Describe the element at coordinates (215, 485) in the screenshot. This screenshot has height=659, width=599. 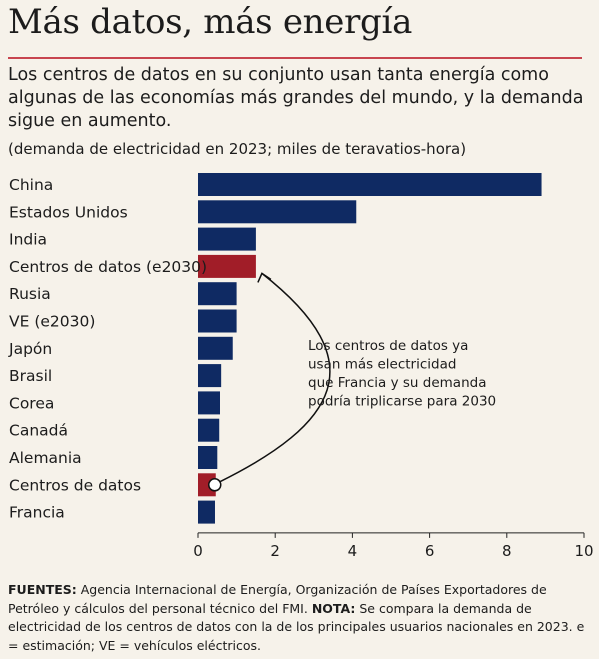
I see `annotation-marker` at that location.